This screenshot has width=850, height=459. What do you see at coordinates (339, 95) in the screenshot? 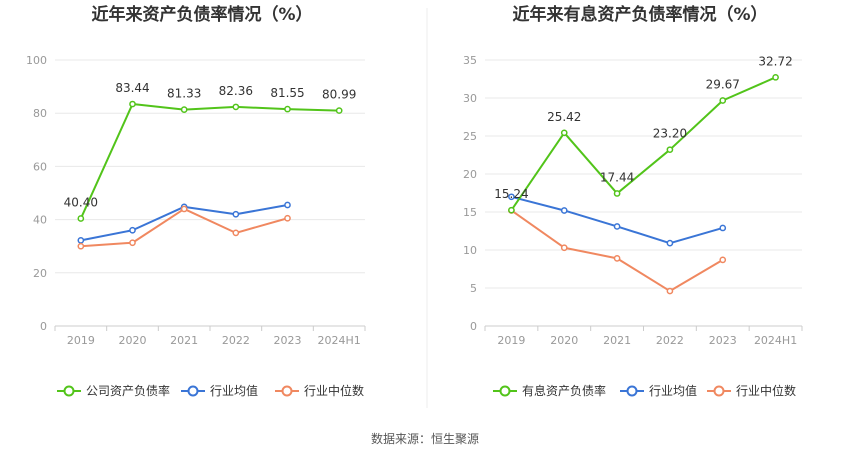
I see `data-label: 80.99` at bounding box center [339, 95].